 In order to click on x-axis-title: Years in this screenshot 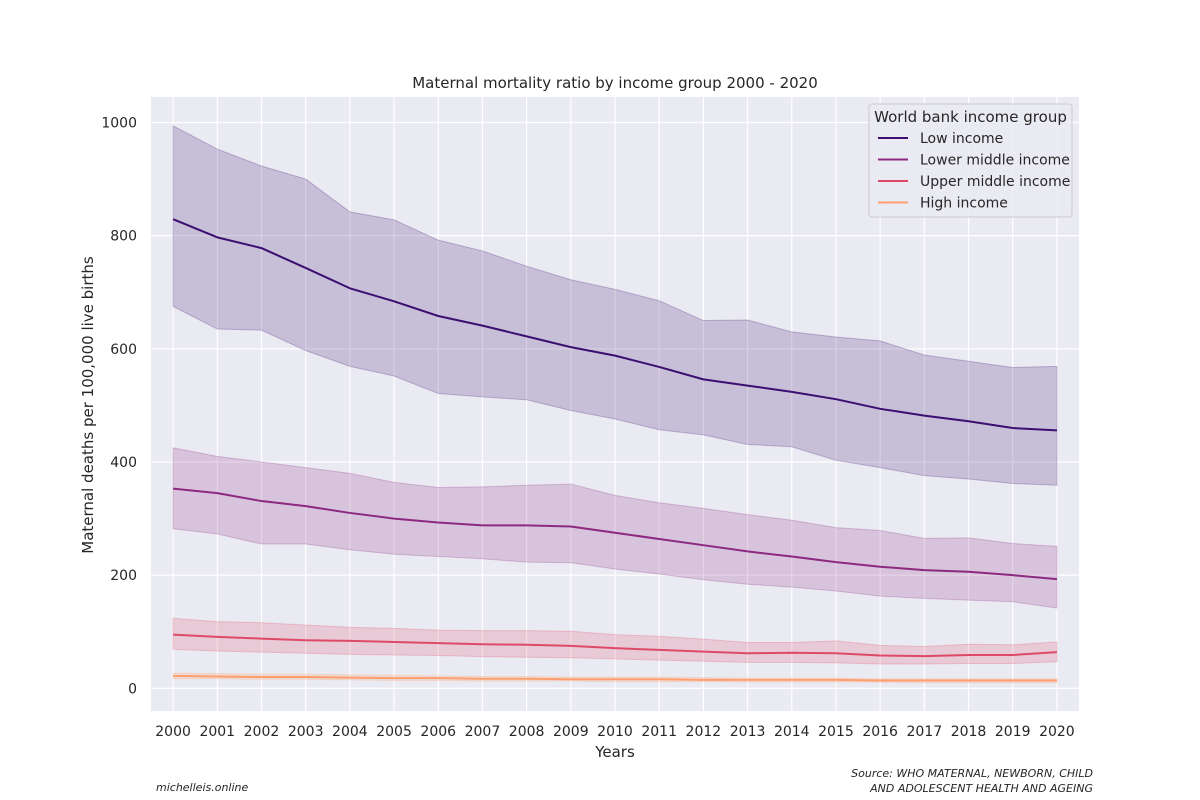, I will do `click(614, 752)`.